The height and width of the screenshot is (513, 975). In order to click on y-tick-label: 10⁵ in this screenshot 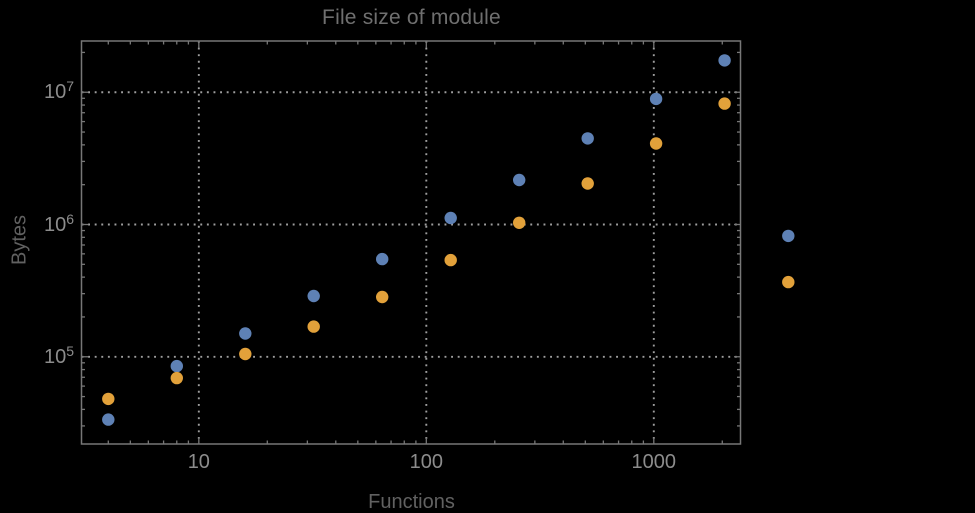, I will do `click(58, 355)`.